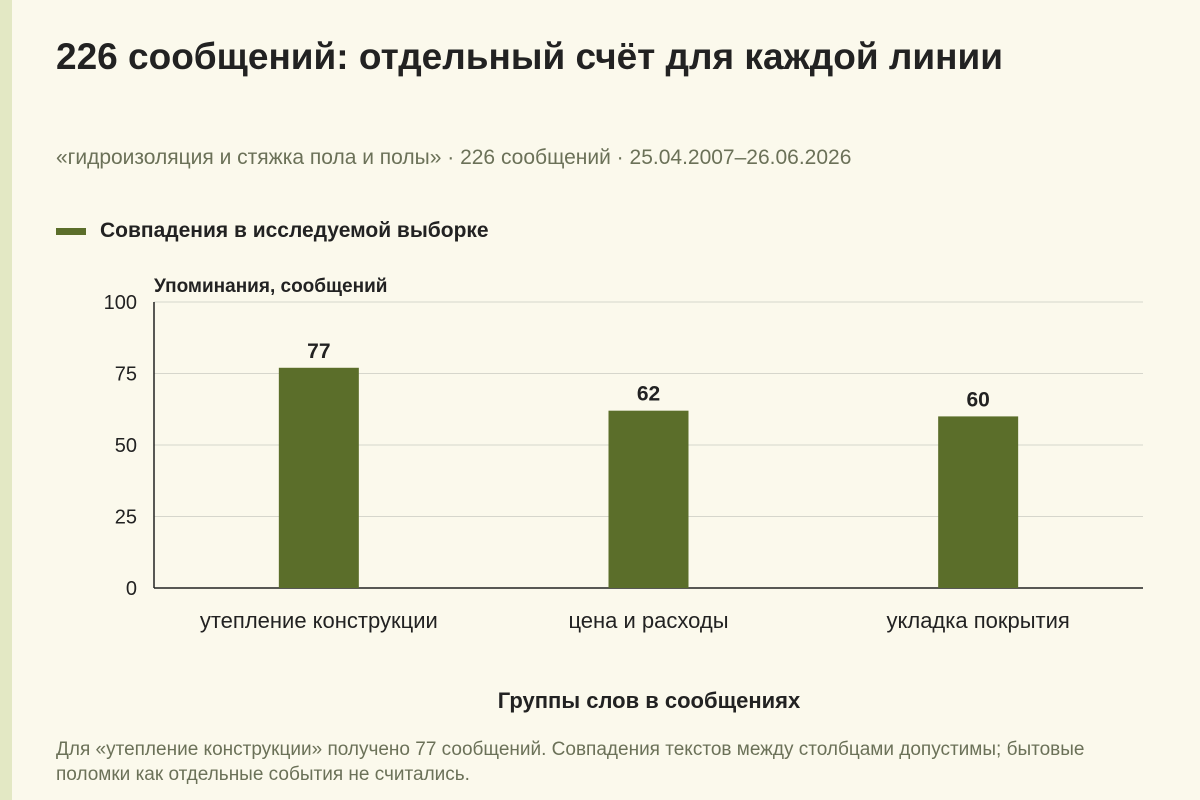 The image size is (1200, 800). What do you see at coordinates (648, 620) in the screenshot?
I see `x-tick-label: цена и расходы` at bounding box center [648, 620].